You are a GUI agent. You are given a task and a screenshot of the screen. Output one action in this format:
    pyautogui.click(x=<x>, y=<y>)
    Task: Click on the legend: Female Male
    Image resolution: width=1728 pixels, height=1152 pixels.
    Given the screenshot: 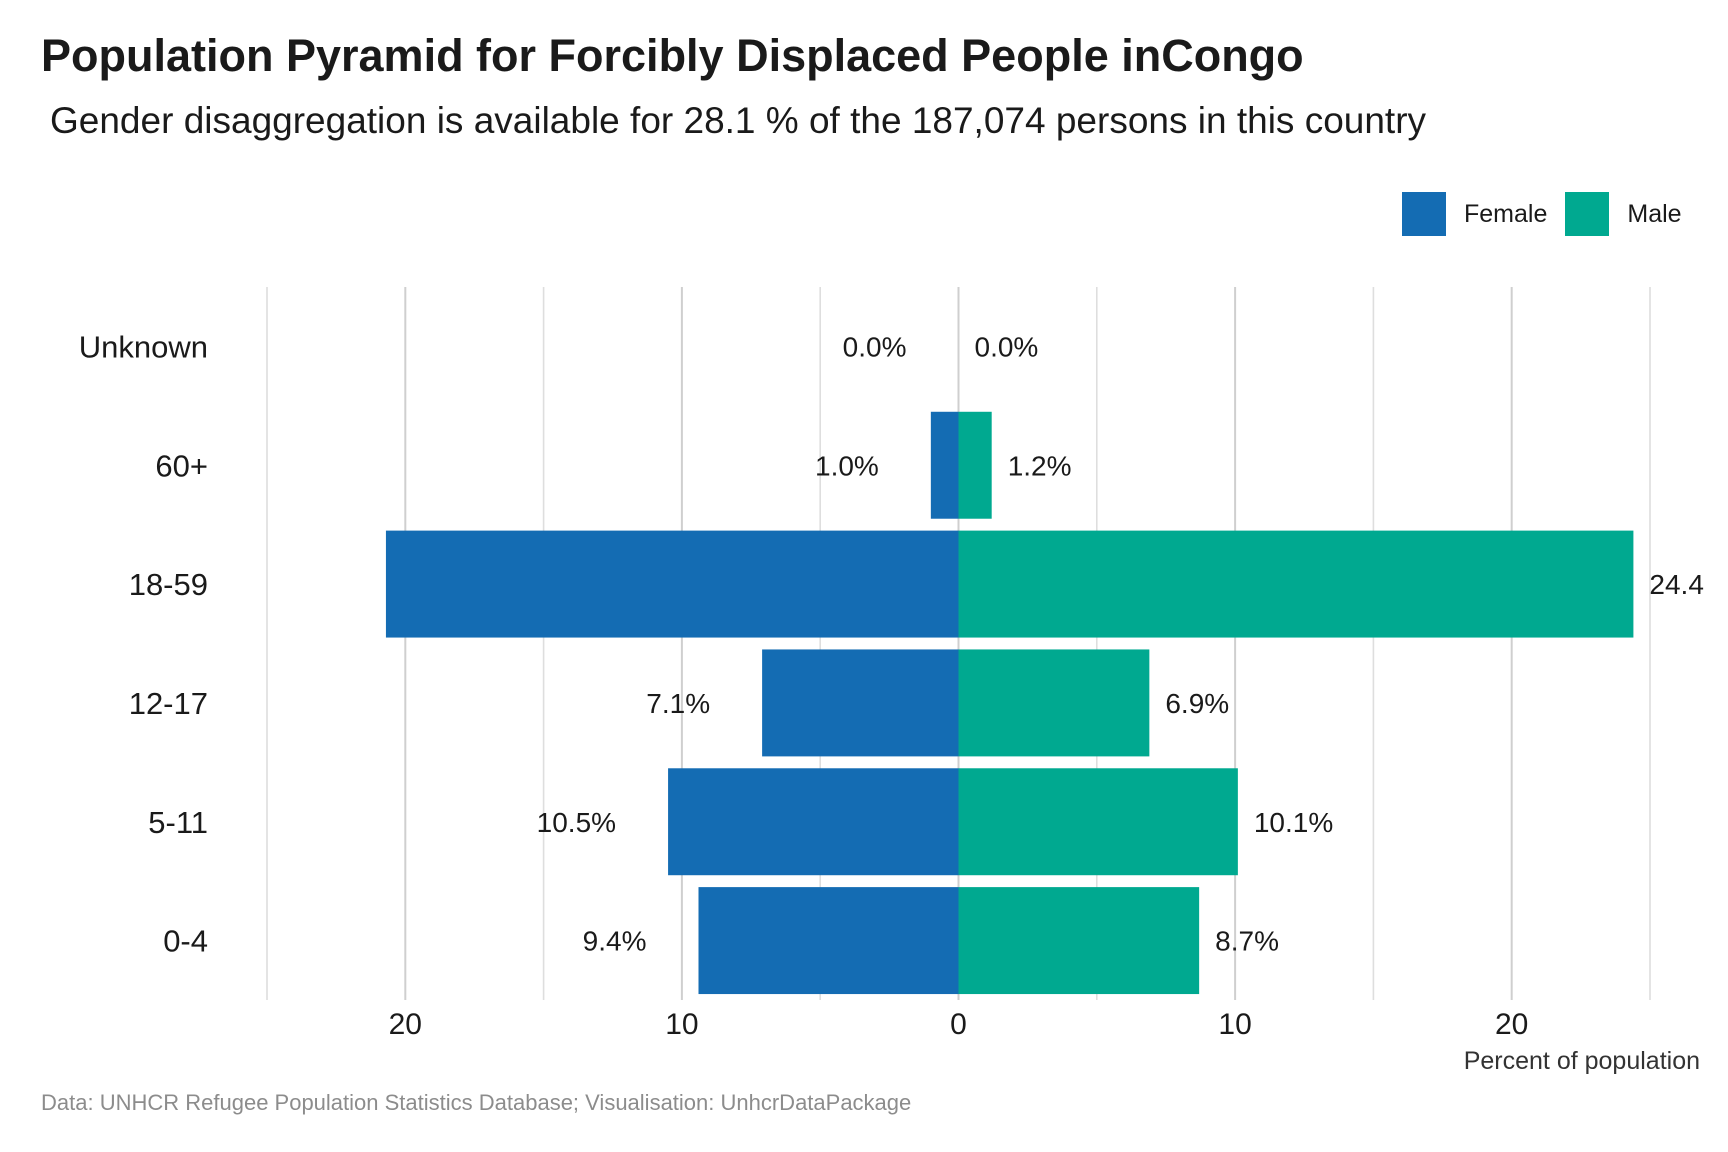 What is the action you would take?
    pyautogui.click(x=1551, y=214)
    